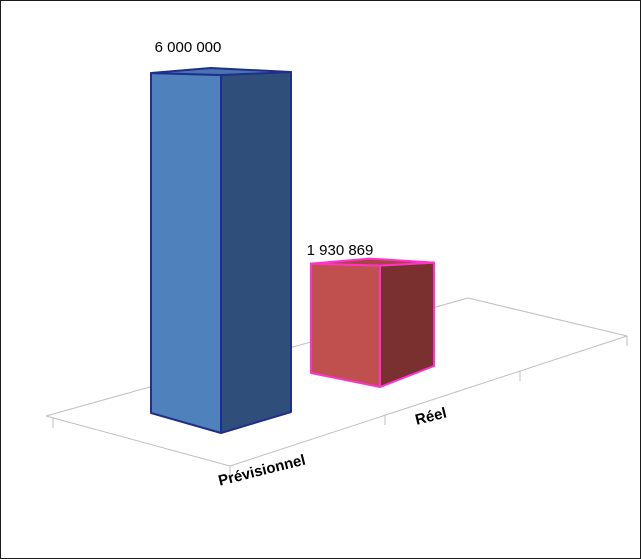 The height and width of the screenshot is (559, 641). Describe the element at coordinates (188, 47) in the screenshot. I see `data-label: 6 000 000` at that location.